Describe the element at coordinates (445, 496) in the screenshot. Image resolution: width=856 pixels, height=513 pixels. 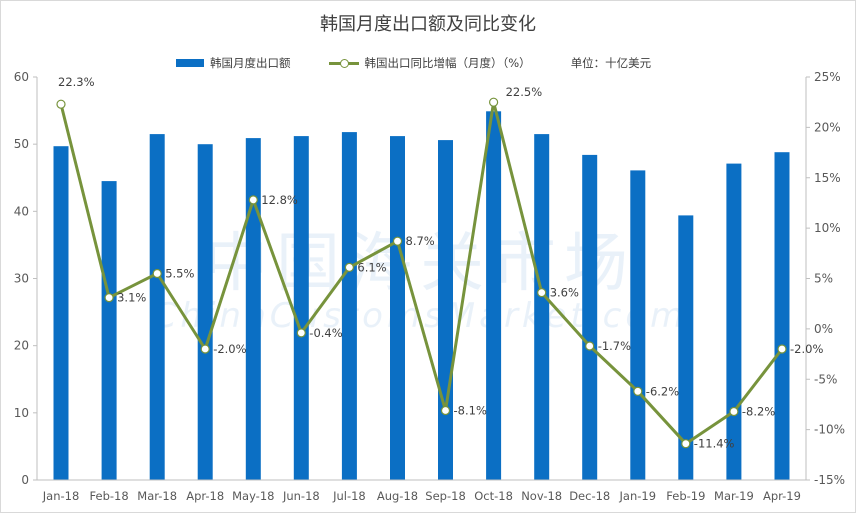
I see `x-tick-label: Sep-18` at that location.